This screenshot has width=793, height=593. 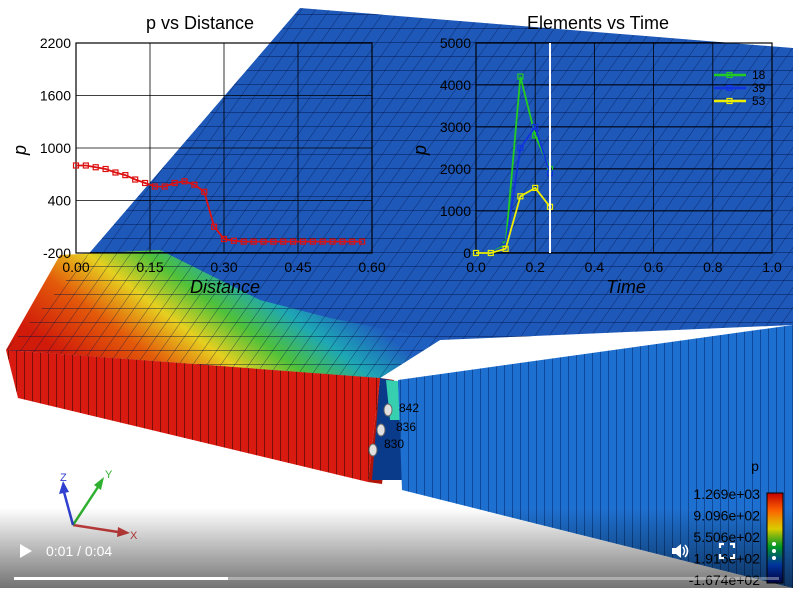 What do you see at coordinates (60, 201) in the screenshot?
I see `chart-left-ytick-label: 400` at bounding box center [60, 201].